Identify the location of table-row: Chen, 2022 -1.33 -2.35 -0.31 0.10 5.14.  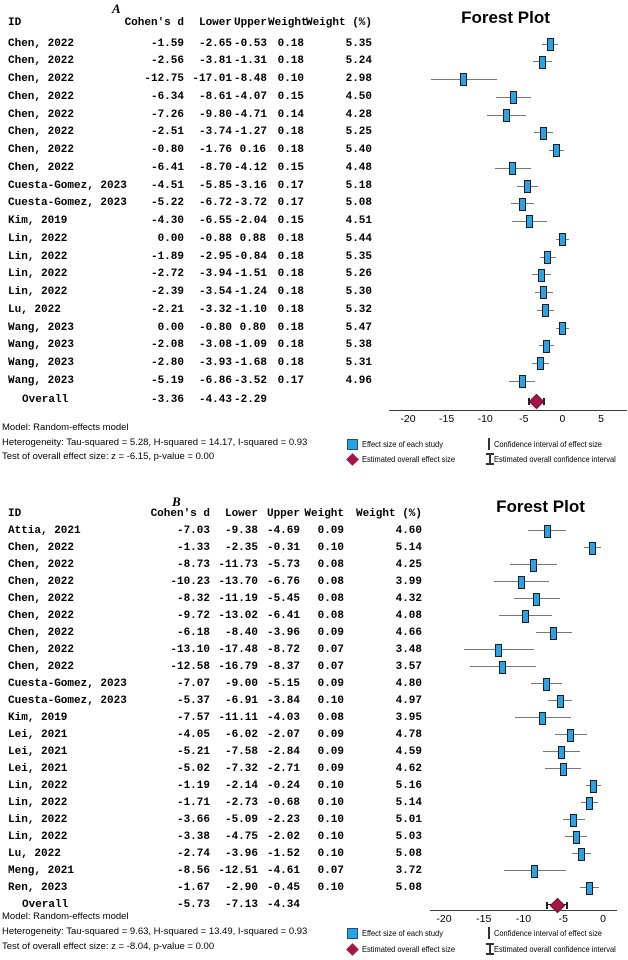
(314, 548).